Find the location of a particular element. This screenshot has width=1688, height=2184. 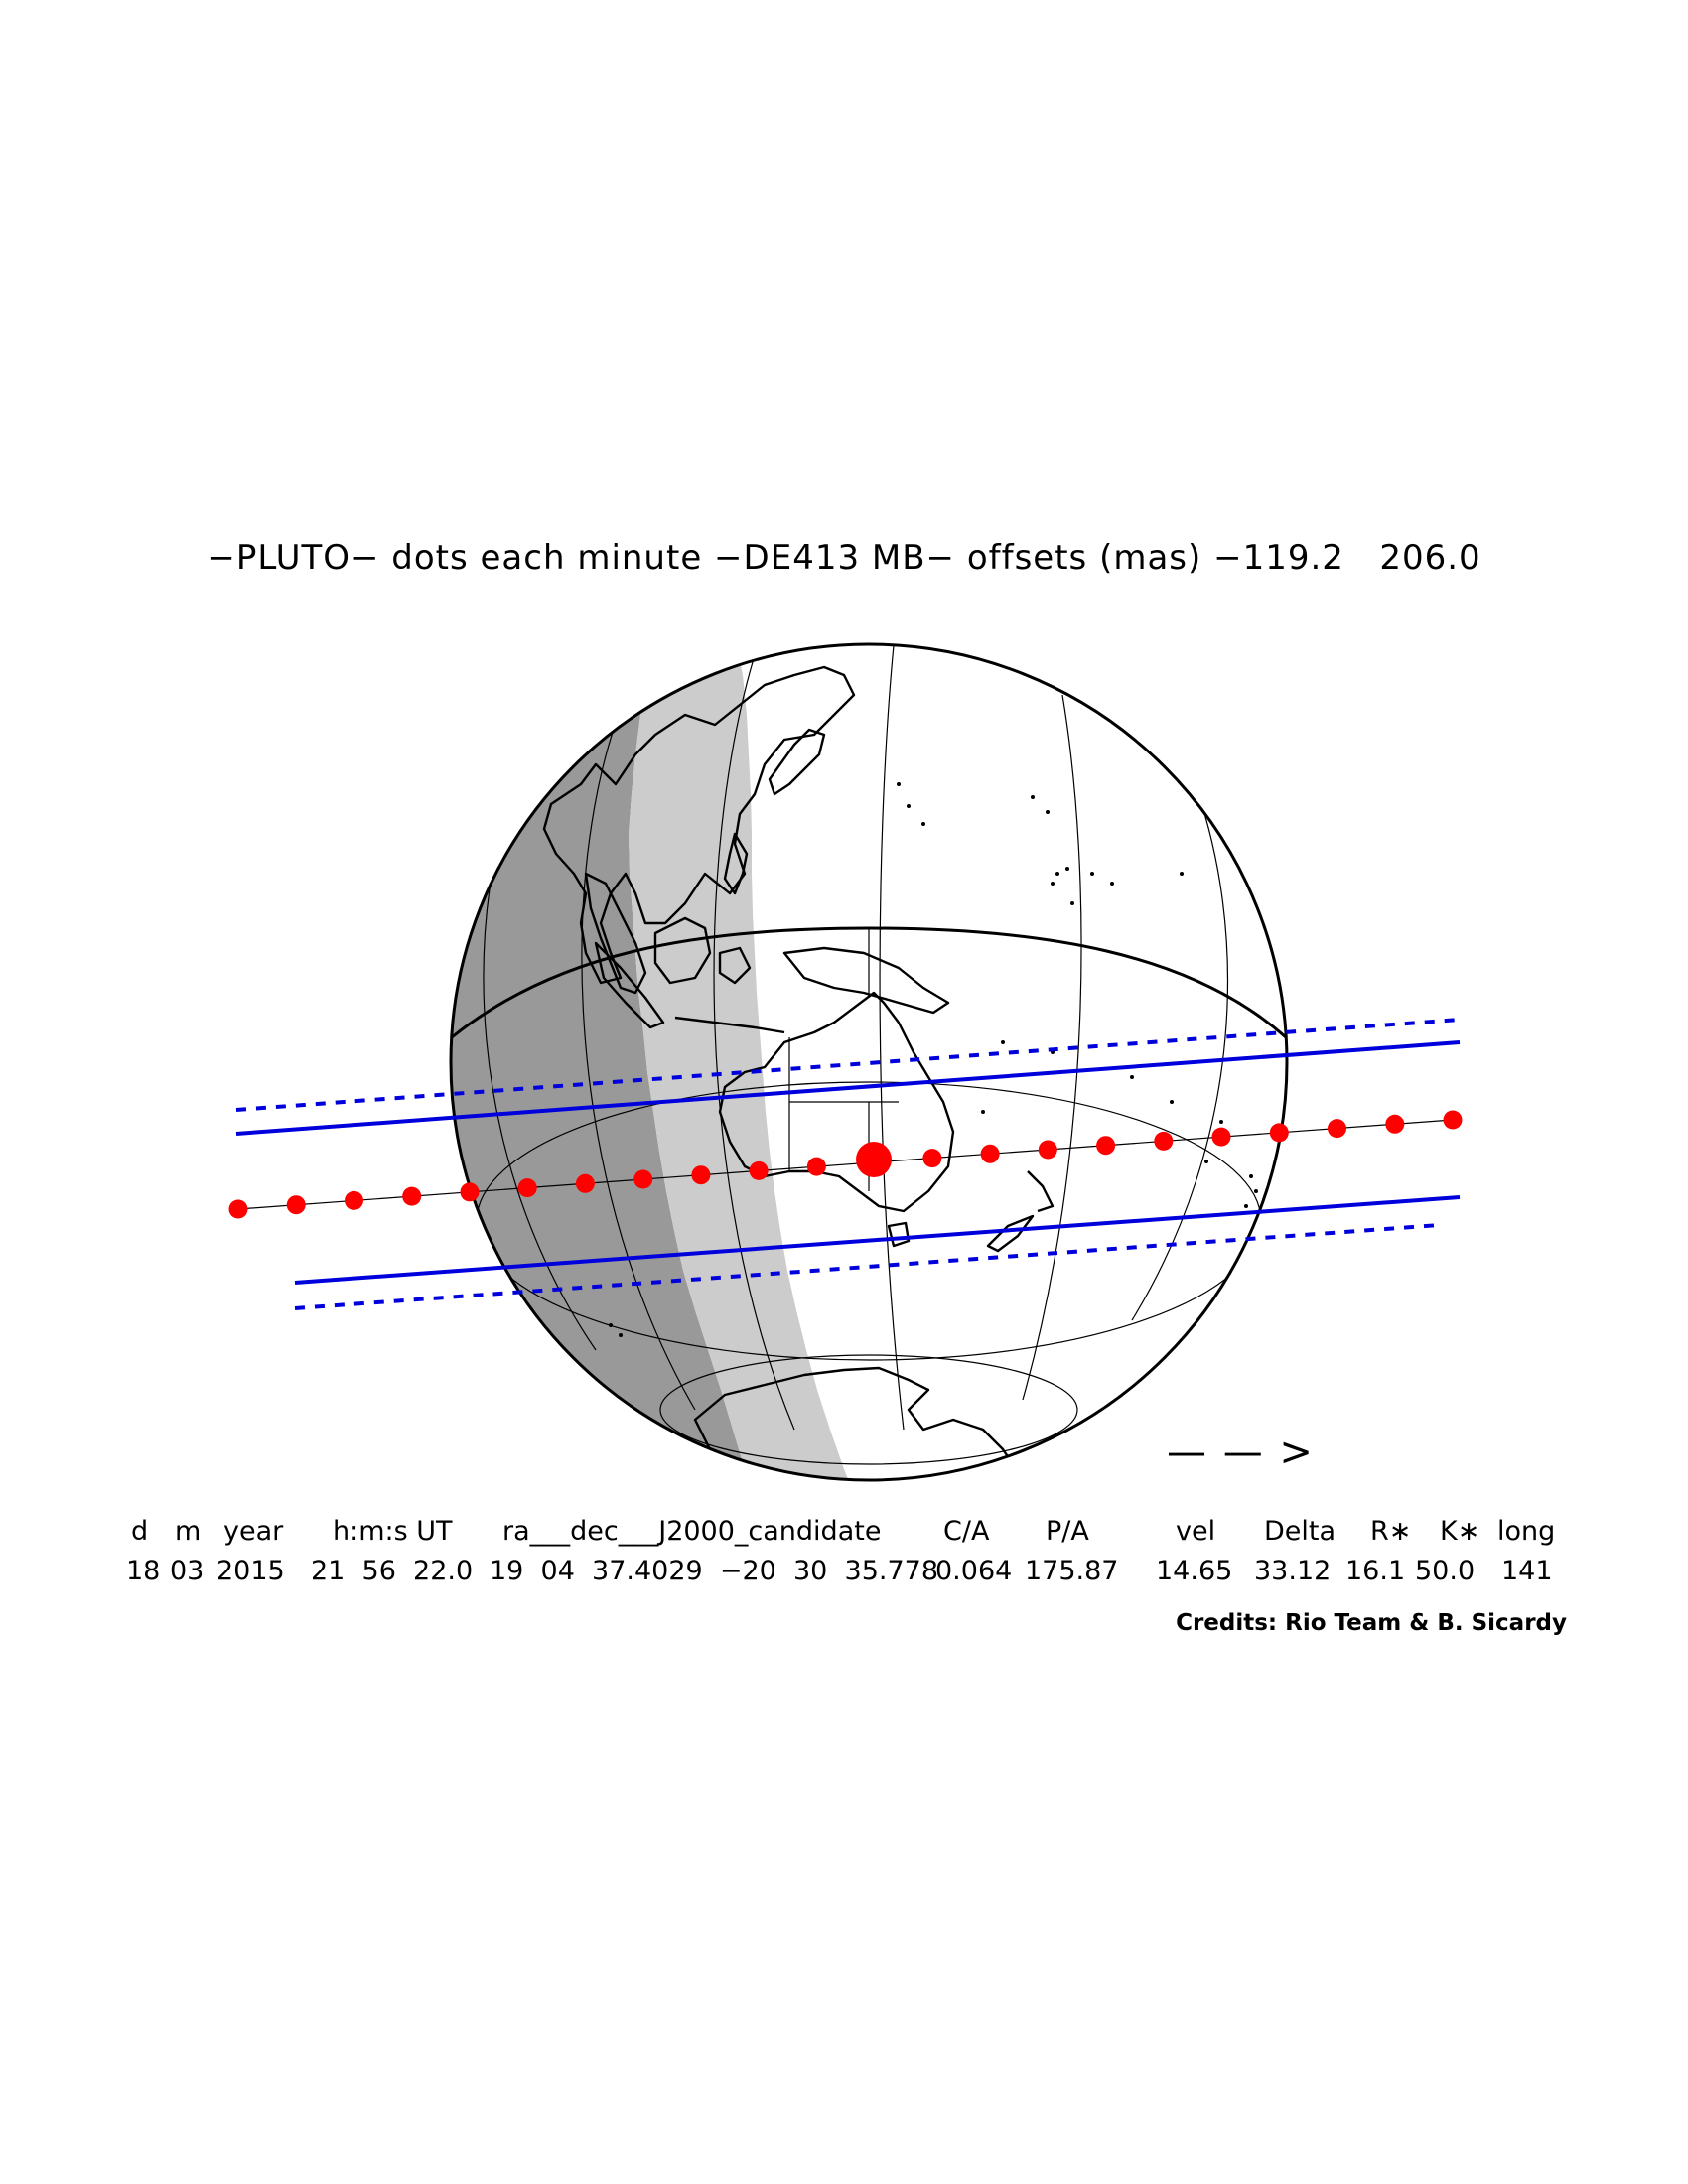

indochina-coast is located at coordinates (615, 933).